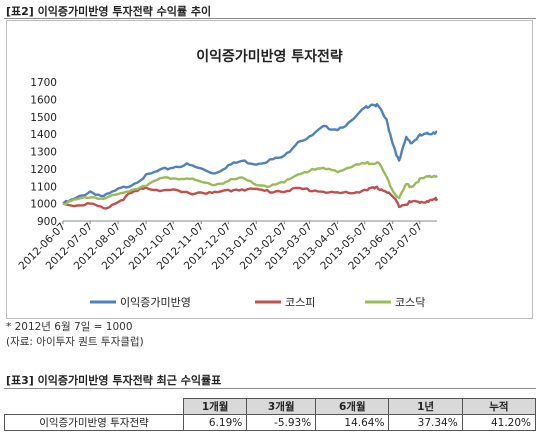 The height and width of the screenshot is (435, 540). Describe the element at coordinates (43, 135) in the screenshot. I see `y-tick-label: 1400` at that location.